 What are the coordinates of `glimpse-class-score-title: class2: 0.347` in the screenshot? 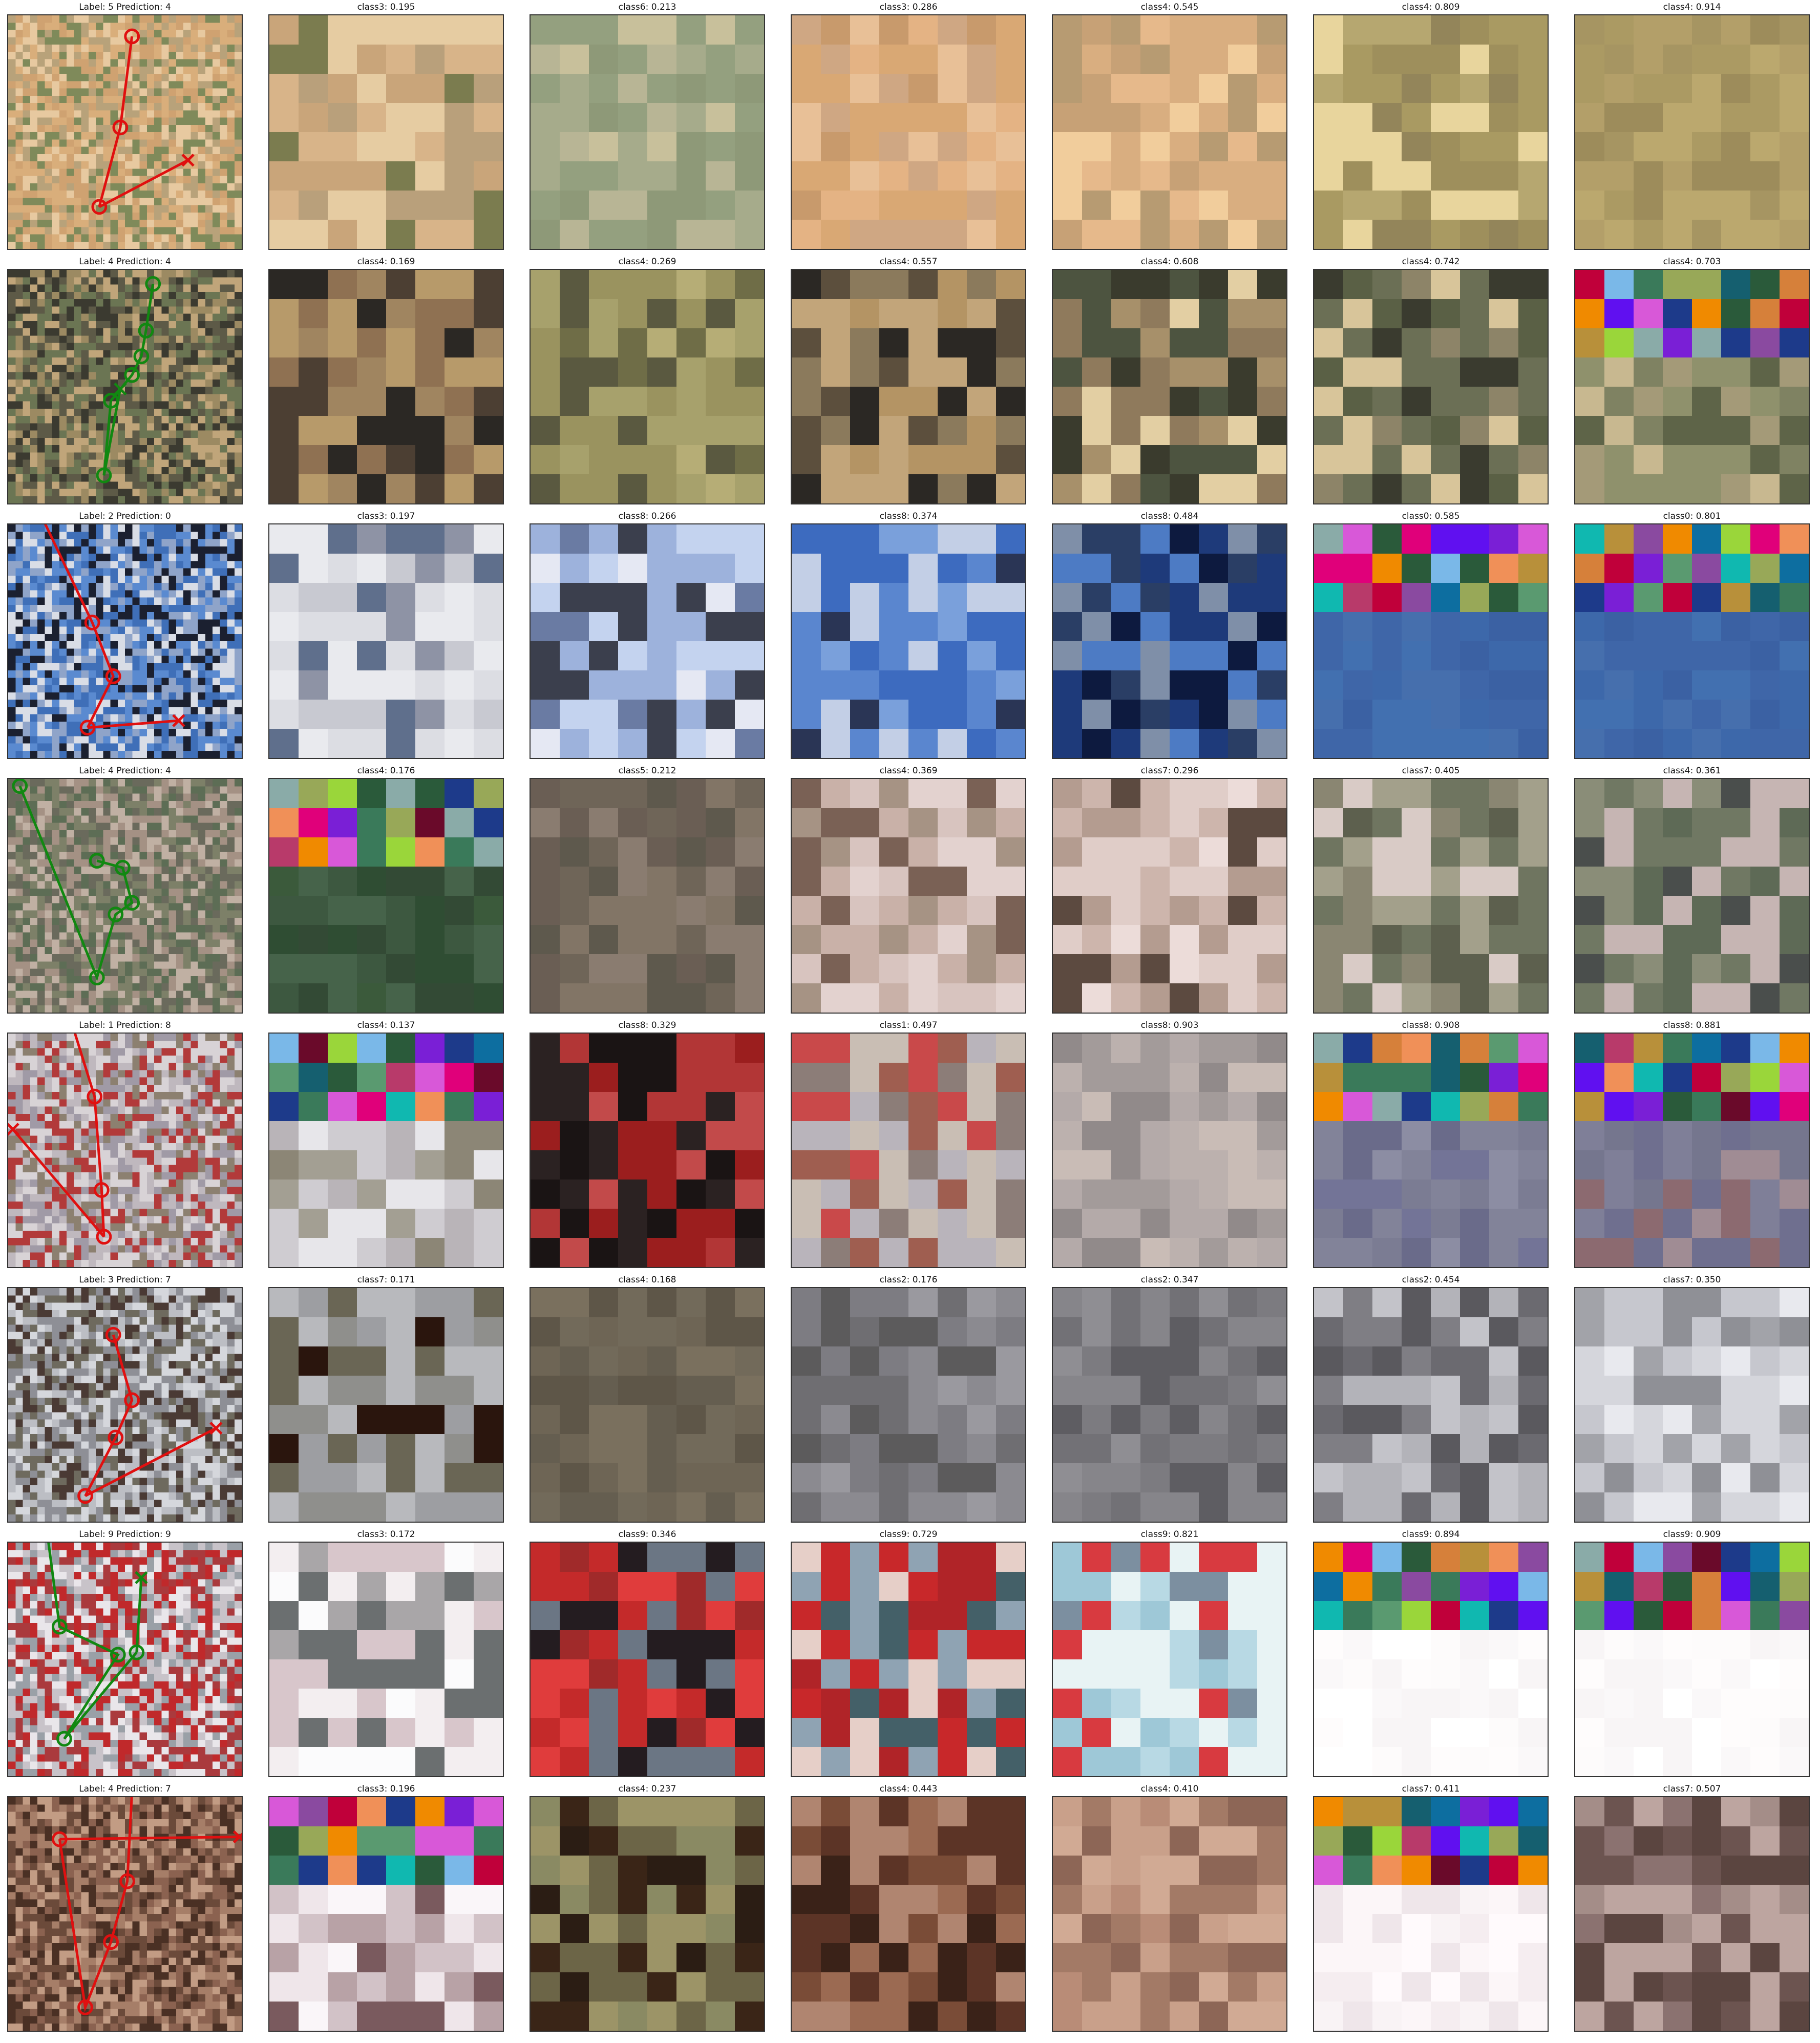 It's located at (1169, 1280).